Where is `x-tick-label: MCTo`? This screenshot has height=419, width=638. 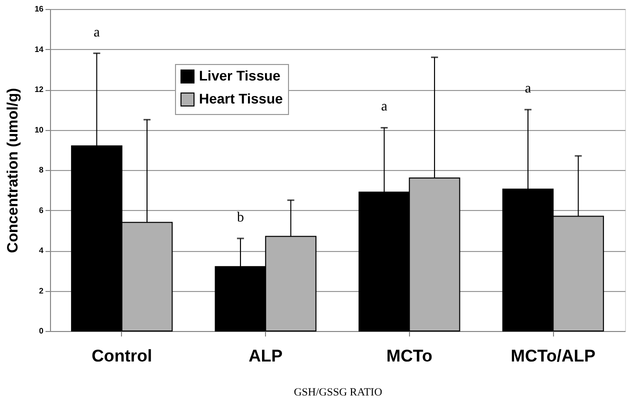 x-tick-label: MCTo is located at coordinates (409, 356).